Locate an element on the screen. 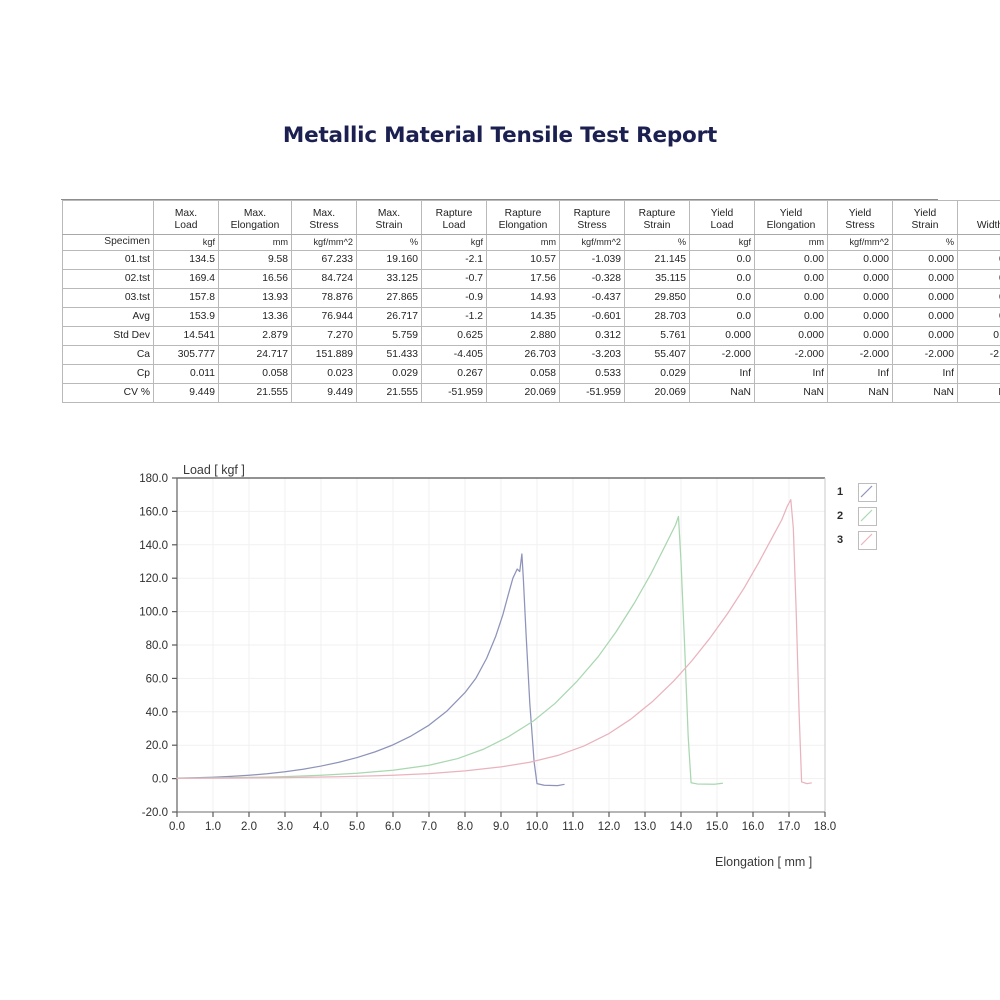 This screenshot has height=1000, width=1000. table-cell: -0.7 is located at coordinates (454, 279).